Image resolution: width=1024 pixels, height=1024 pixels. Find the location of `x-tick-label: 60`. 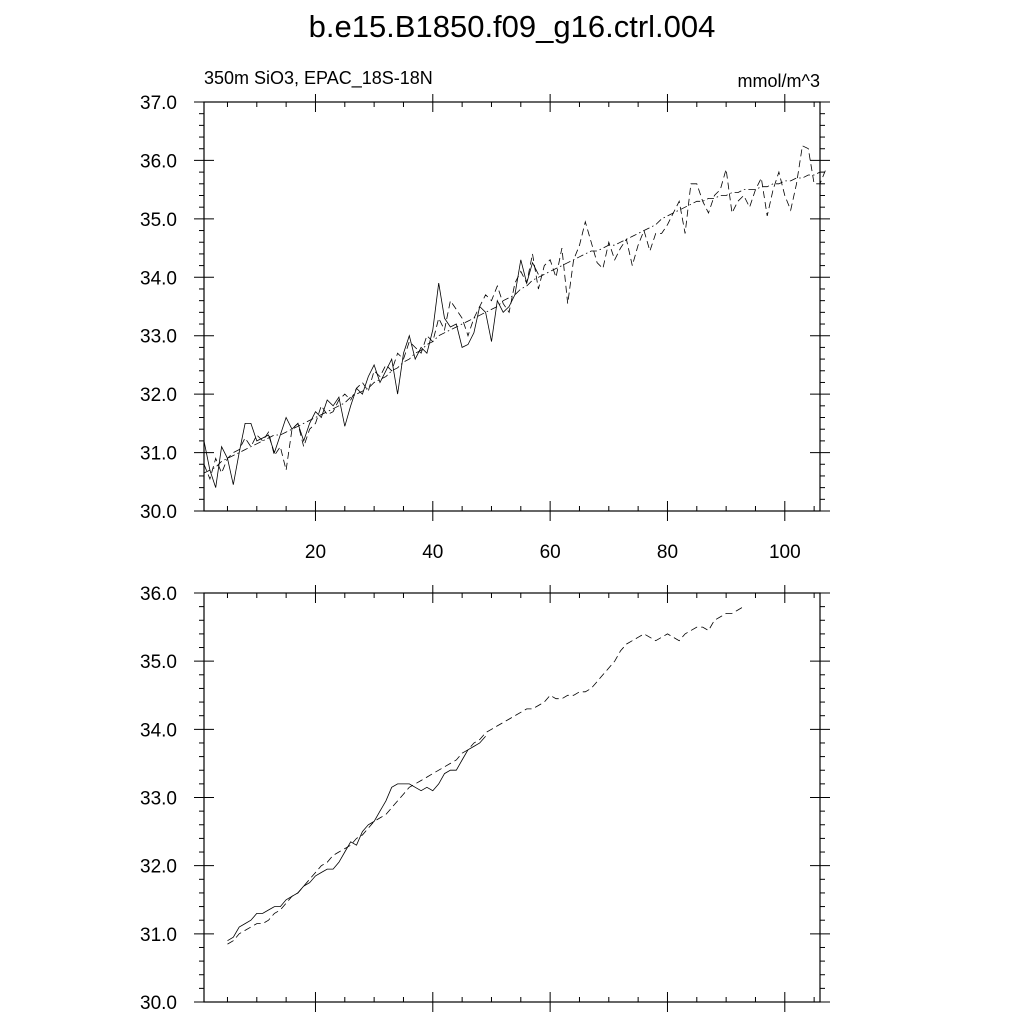

x-tick-label: 60 is located at coordinates (550, 552).